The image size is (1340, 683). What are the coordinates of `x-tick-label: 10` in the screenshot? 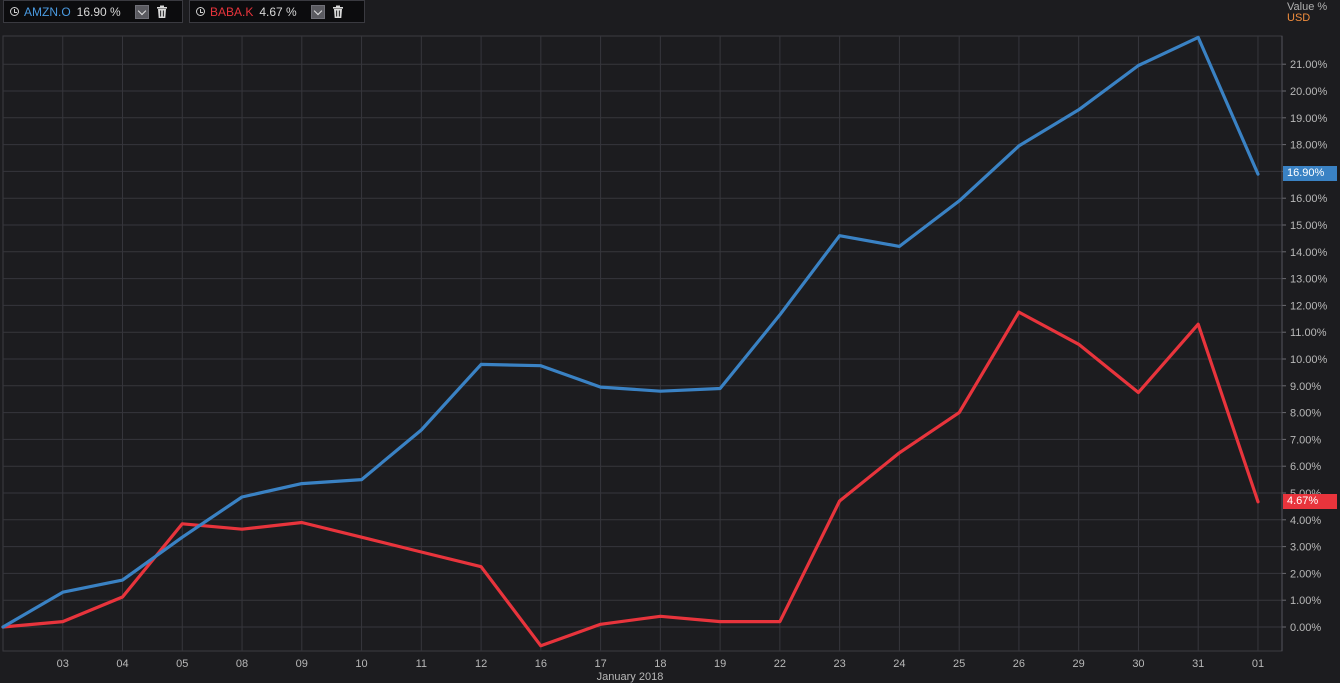 It's located at (361, 664).